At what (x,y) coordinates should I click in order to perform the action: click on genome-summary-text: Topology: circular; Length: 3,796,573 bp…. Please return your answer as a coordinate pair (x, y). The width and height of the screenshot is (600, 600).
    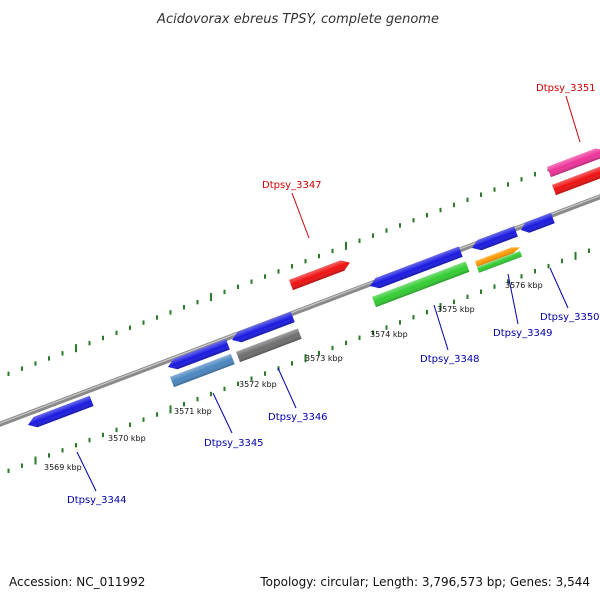
    Looking at the image, I should click on (424, 582).